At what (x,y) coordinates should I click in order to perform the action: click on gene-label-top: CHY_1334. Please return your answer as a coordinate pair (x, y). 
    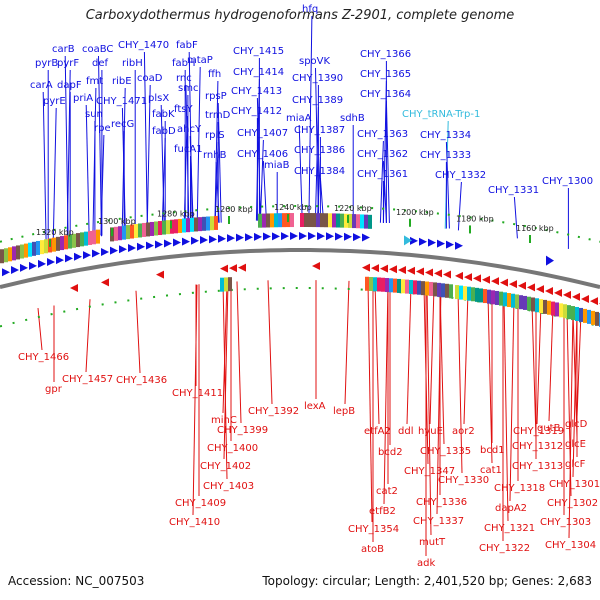
    Looking at the image, I should click on (445, 135).